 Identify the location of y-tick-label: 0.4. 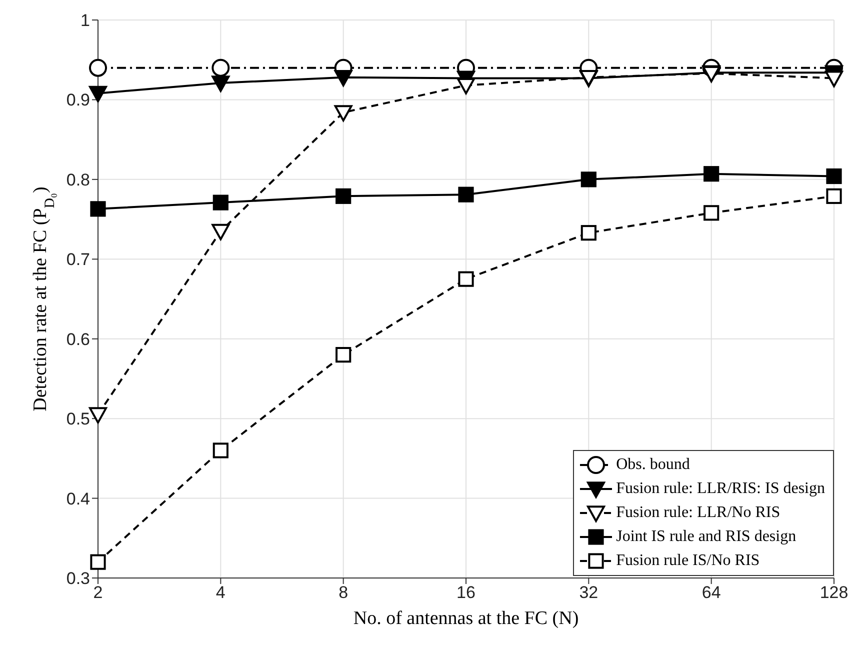
(78, 498).